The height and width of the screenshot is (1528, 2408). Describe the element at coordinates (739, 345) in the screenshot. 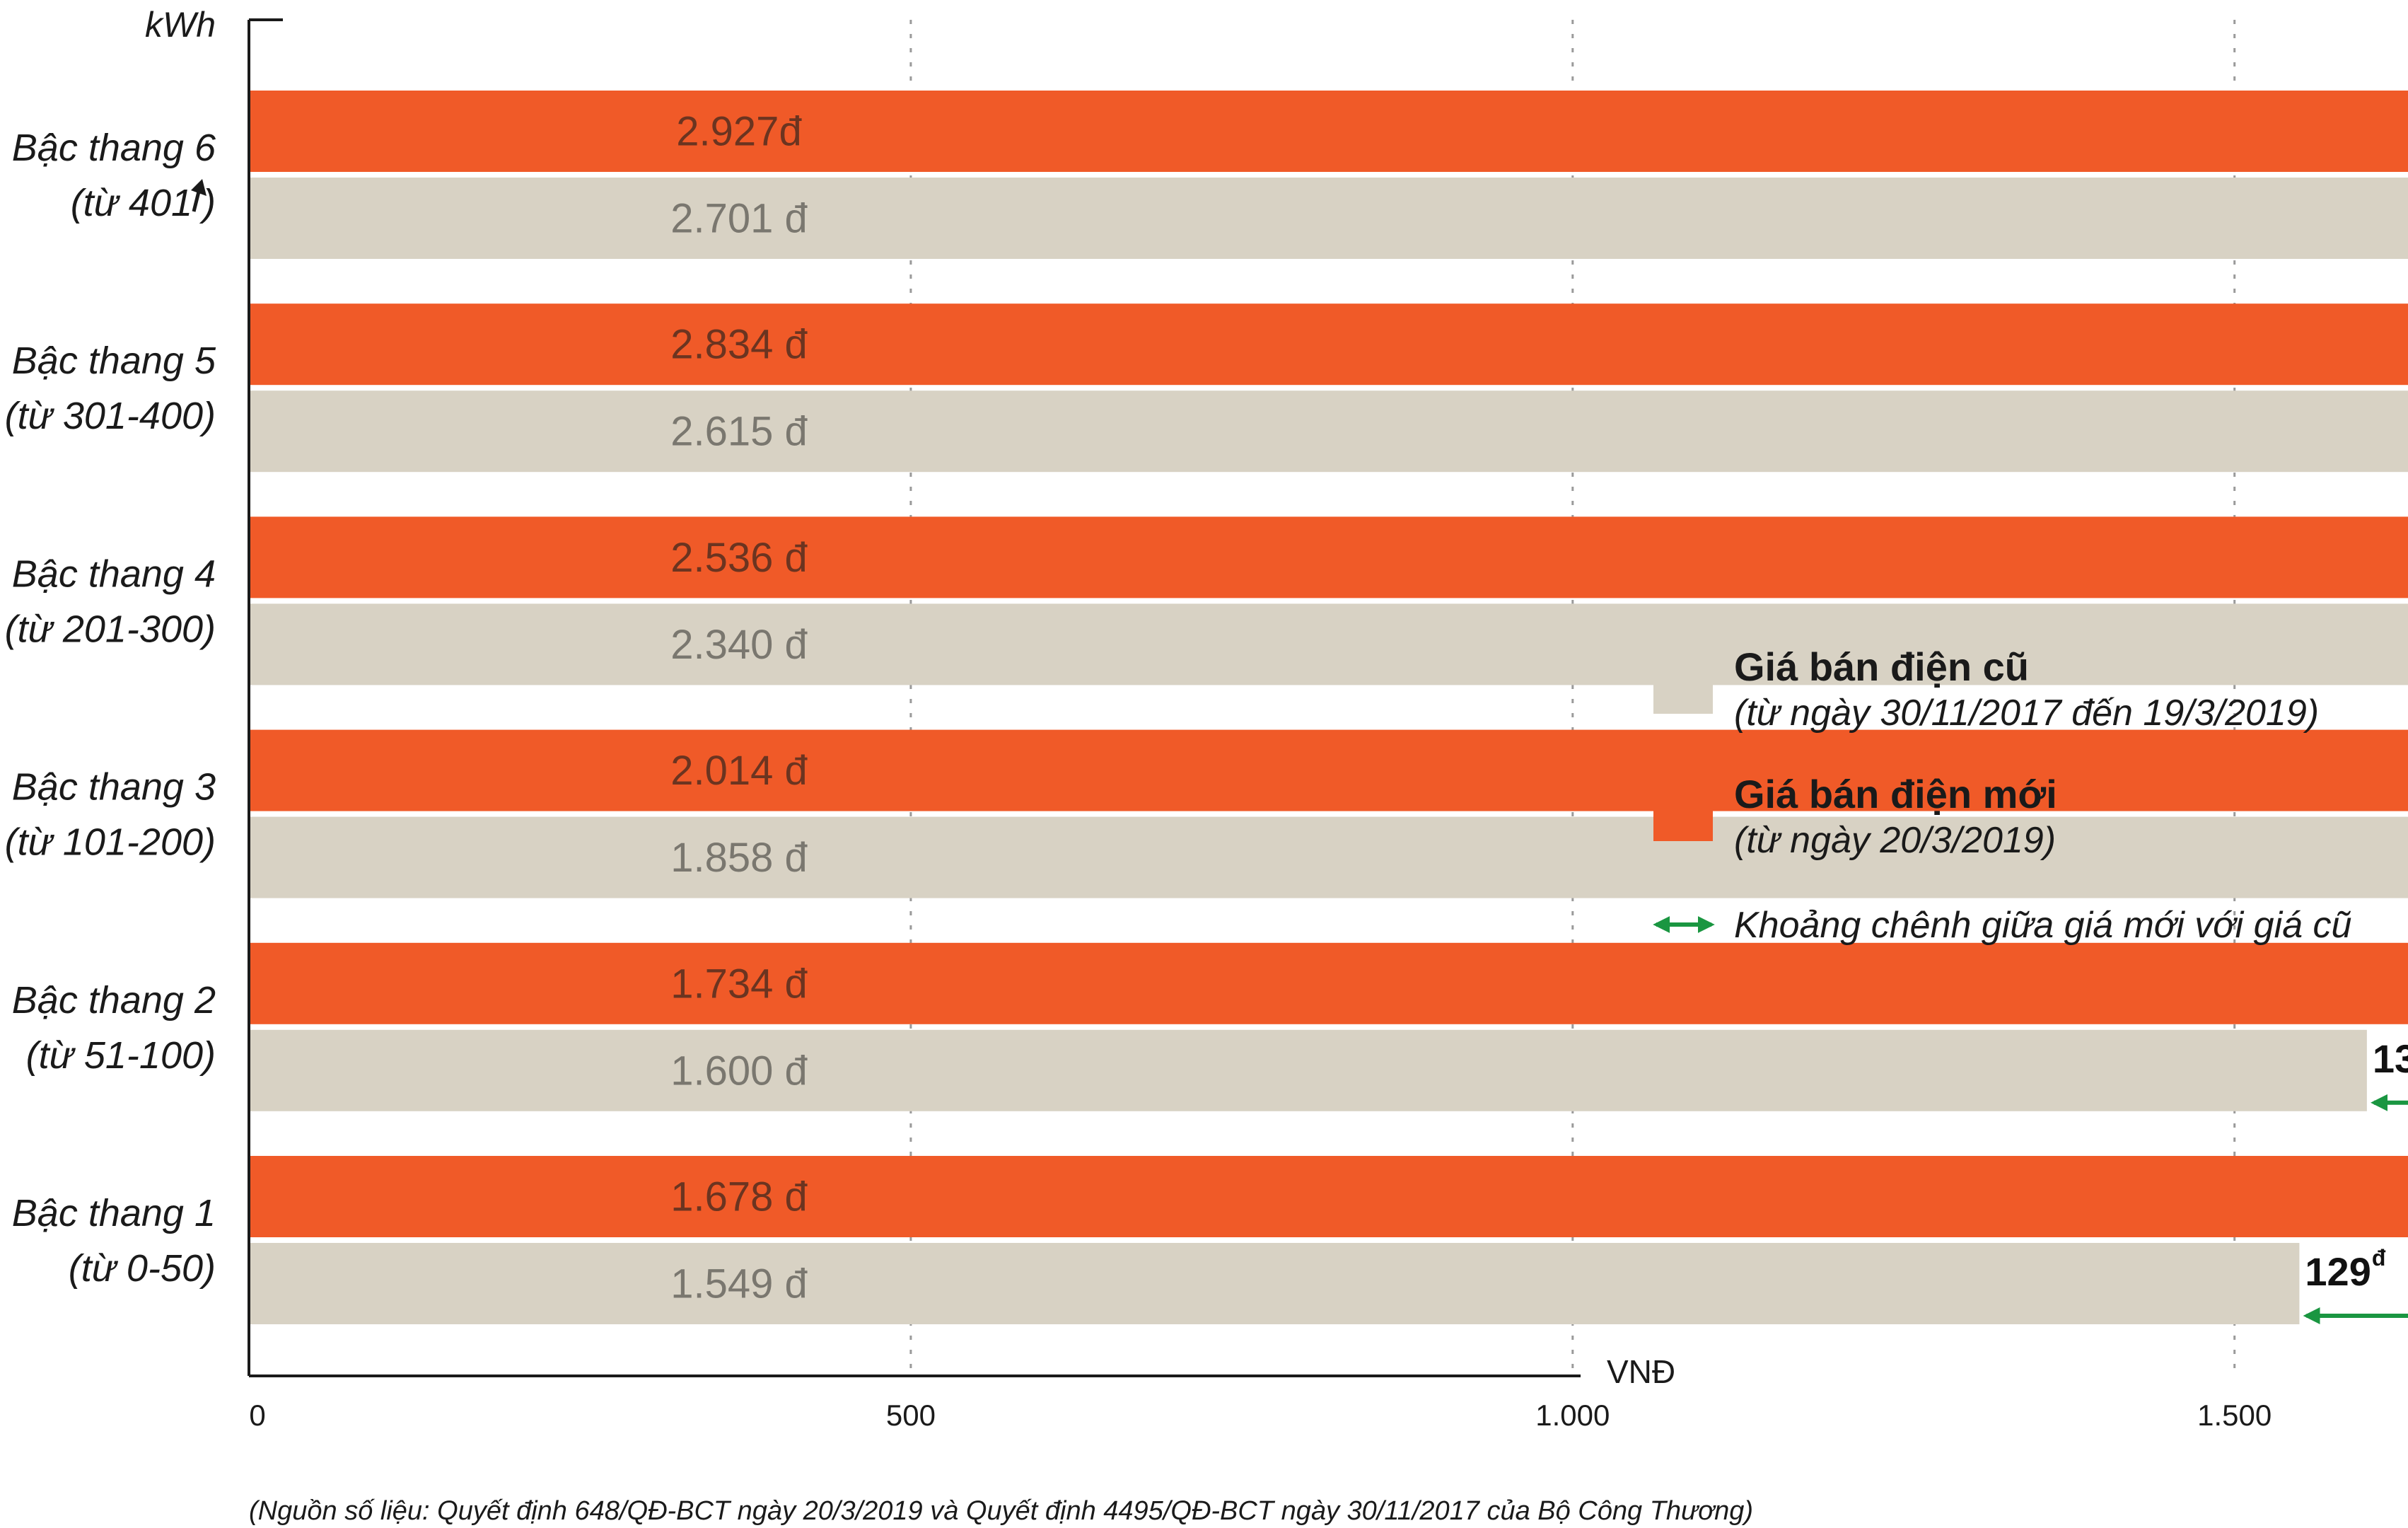

I see `bar-new-label: 2.834 đ` at that location.